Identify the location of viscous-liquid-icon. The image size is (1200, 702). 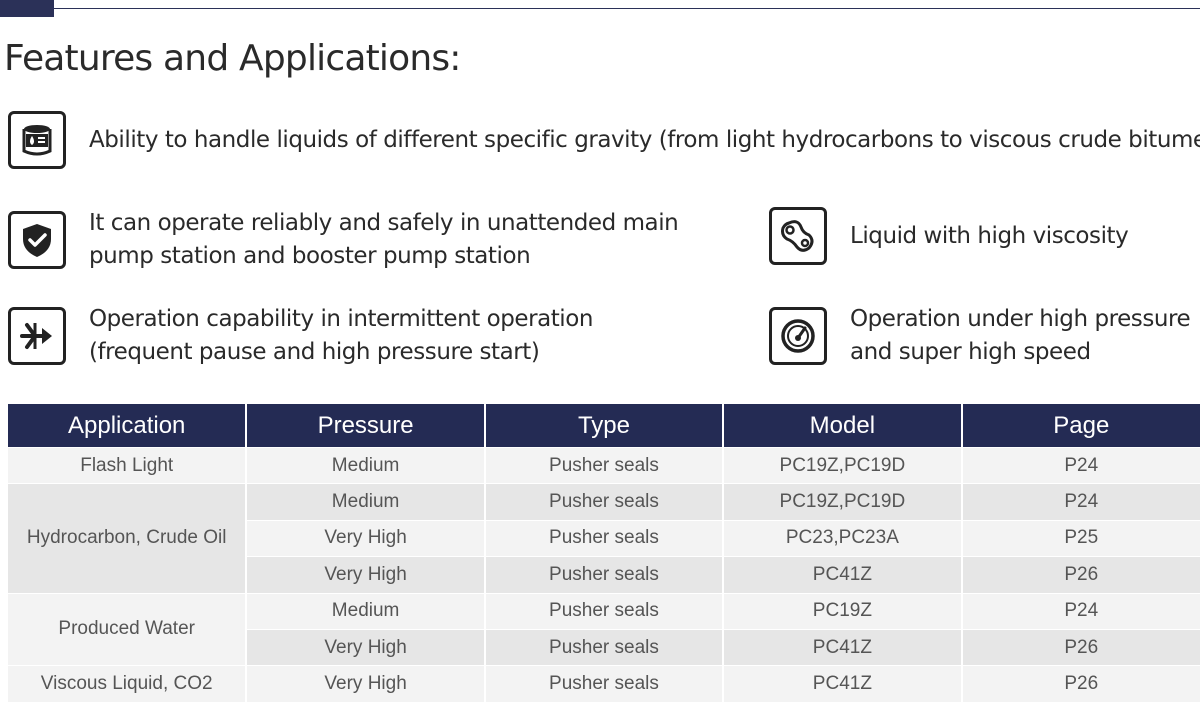
(798, 236).